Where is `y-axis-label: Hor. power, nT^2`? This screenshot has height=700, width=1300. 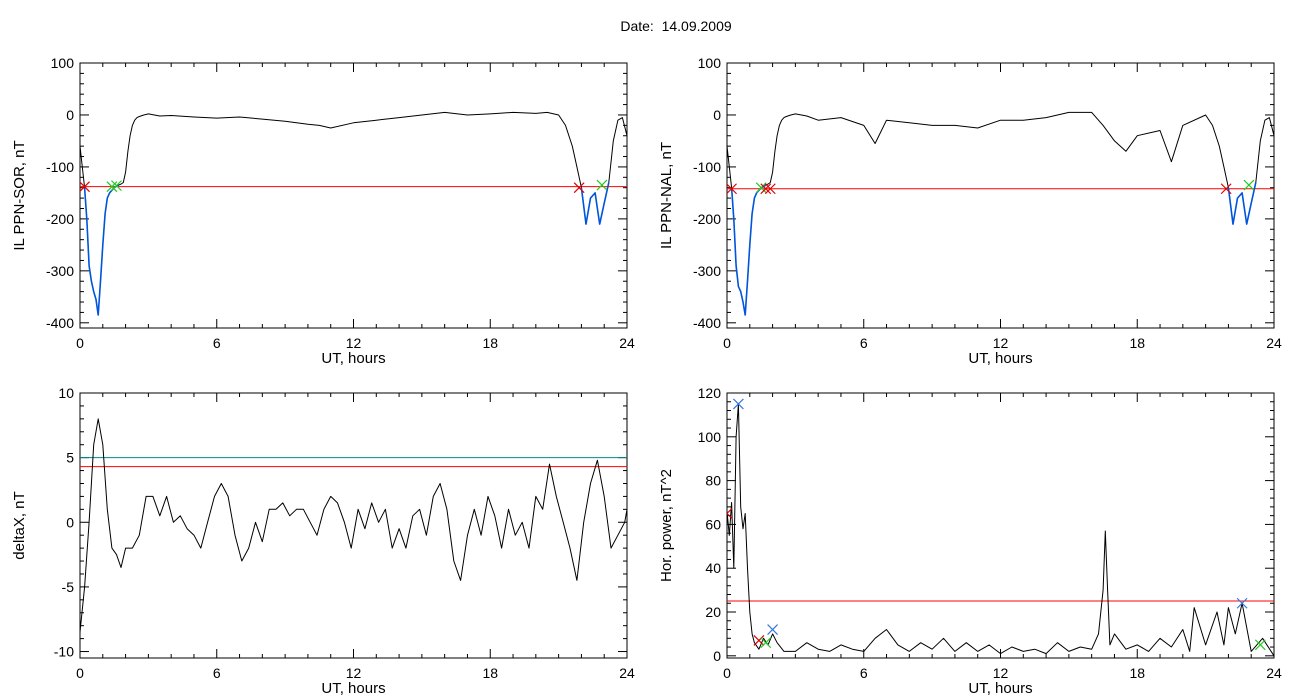 y-axis-label: Hor. power, nT^2 is located at coordinates (666, 525).